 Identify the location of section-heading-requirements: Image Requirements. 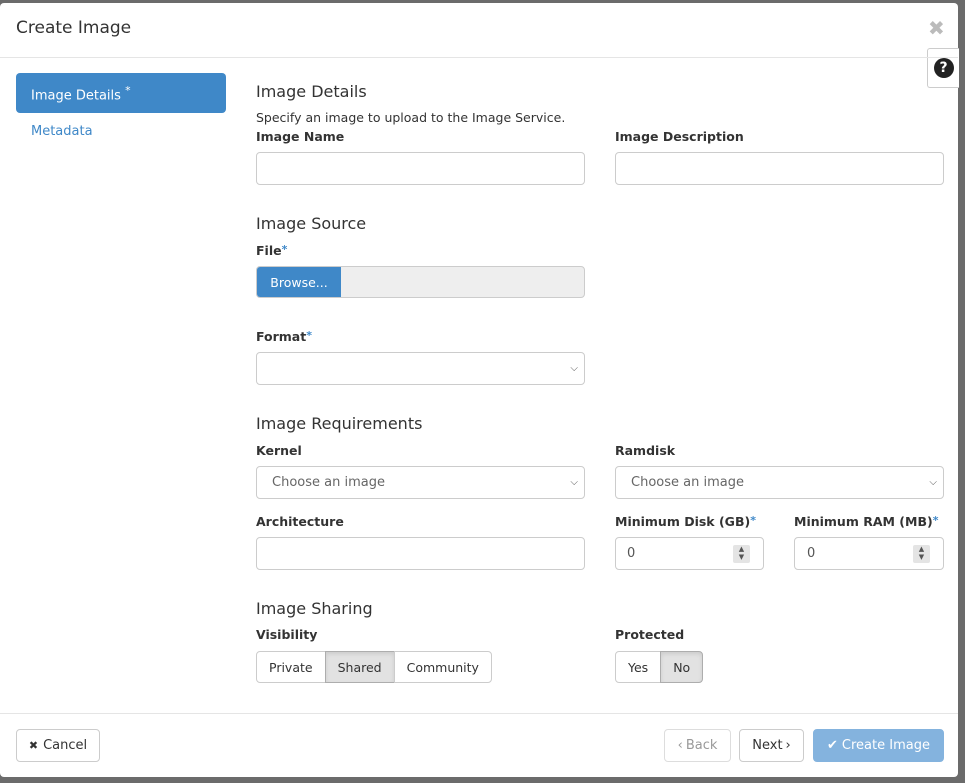
(339, 423).